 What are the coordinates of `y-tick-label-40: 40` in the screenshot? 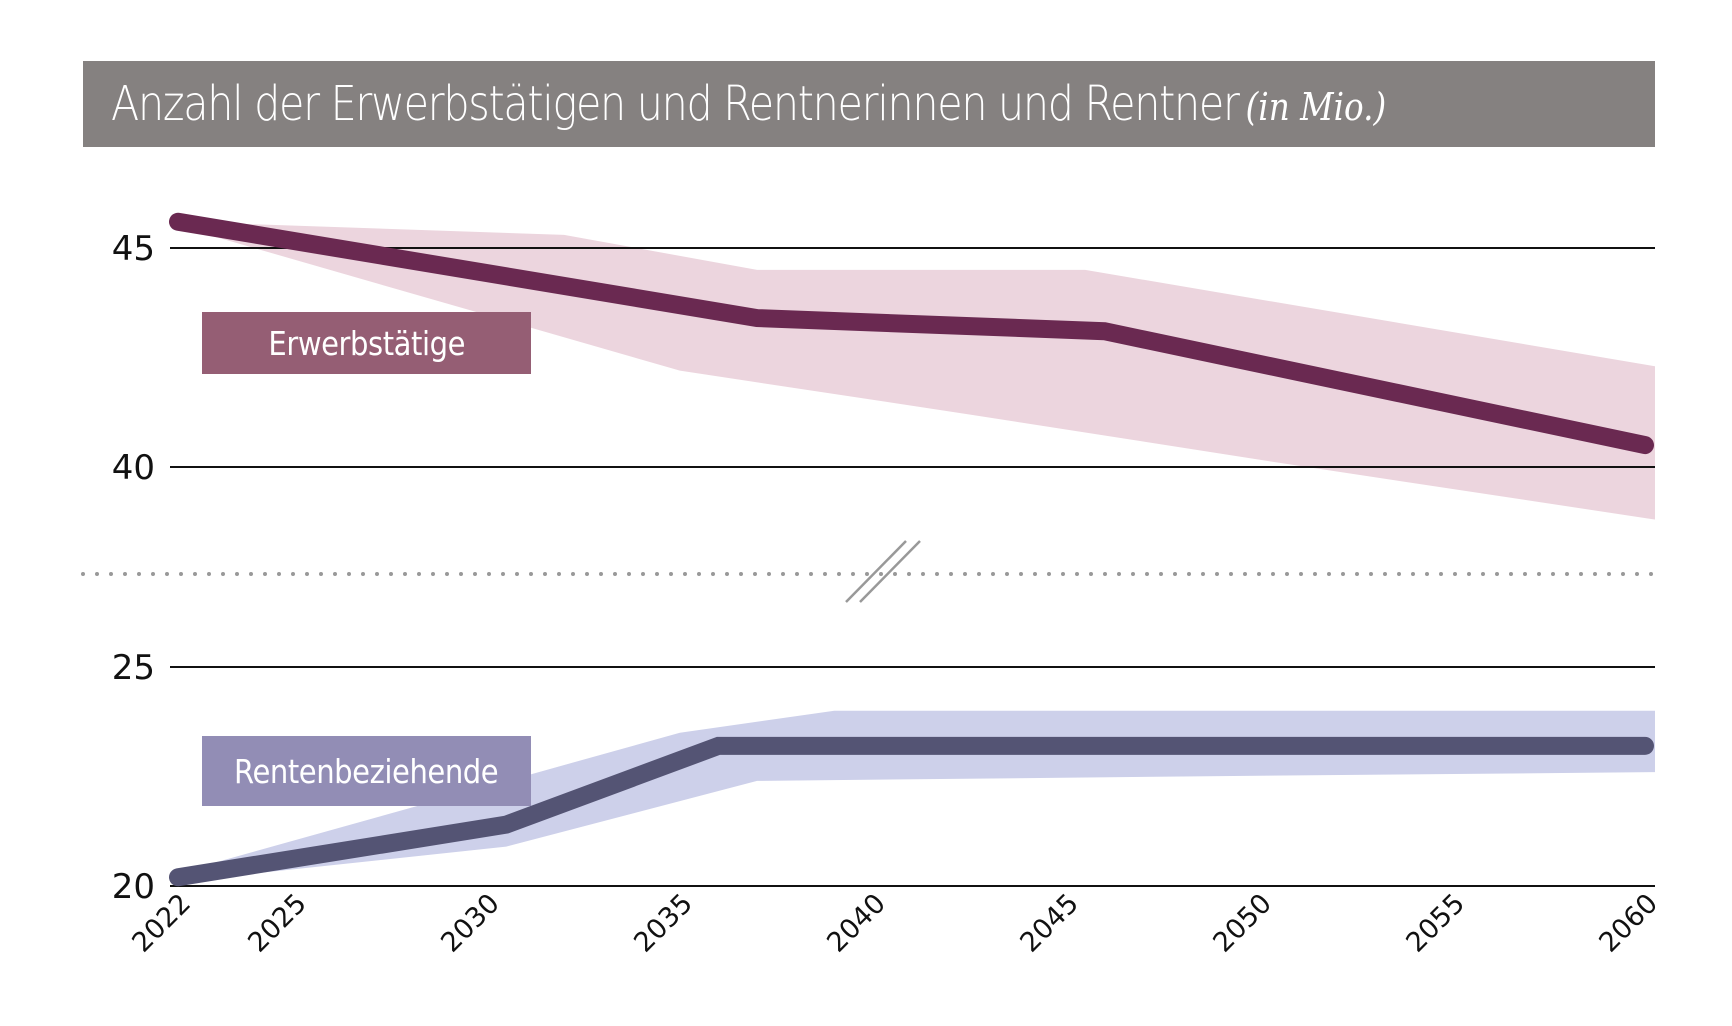 It's located at (133, 468).